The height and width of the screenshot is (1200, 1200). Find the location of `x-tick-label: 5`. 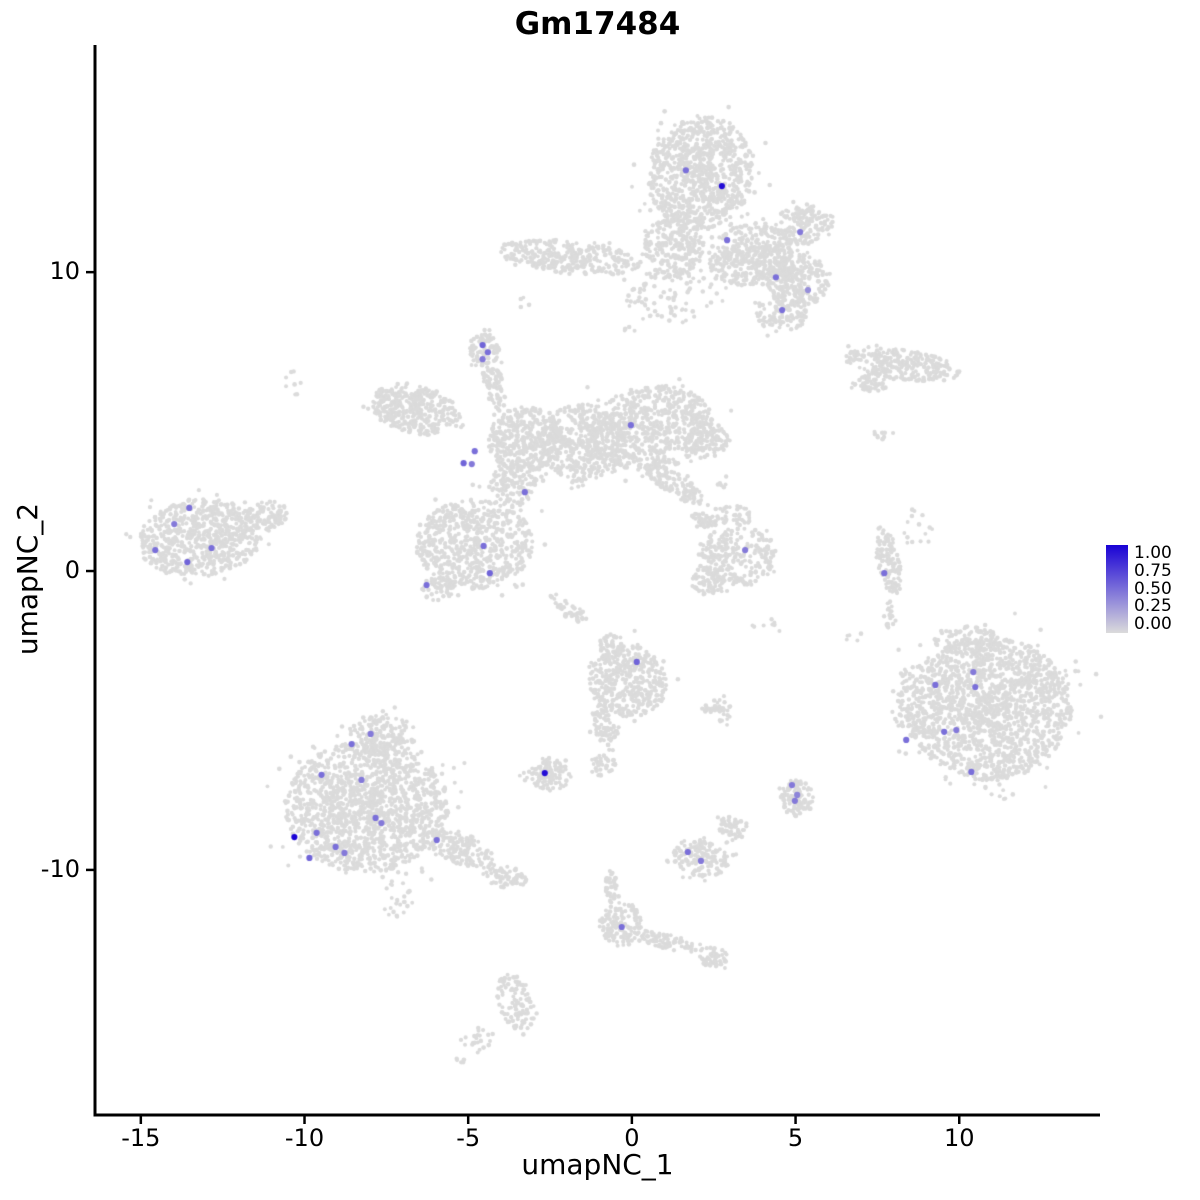

x-tick-label: 5 is located at coordinates (795, 1138).